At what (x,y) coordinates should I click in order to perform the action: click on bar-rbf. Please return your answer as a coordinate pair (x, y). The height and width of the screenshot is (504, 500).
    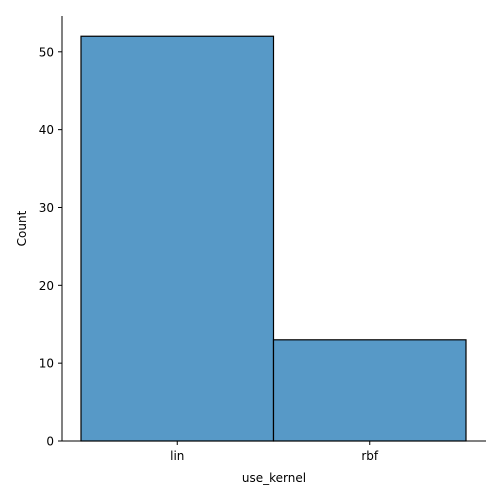
    Looking at the image, I should click on (369, 390).